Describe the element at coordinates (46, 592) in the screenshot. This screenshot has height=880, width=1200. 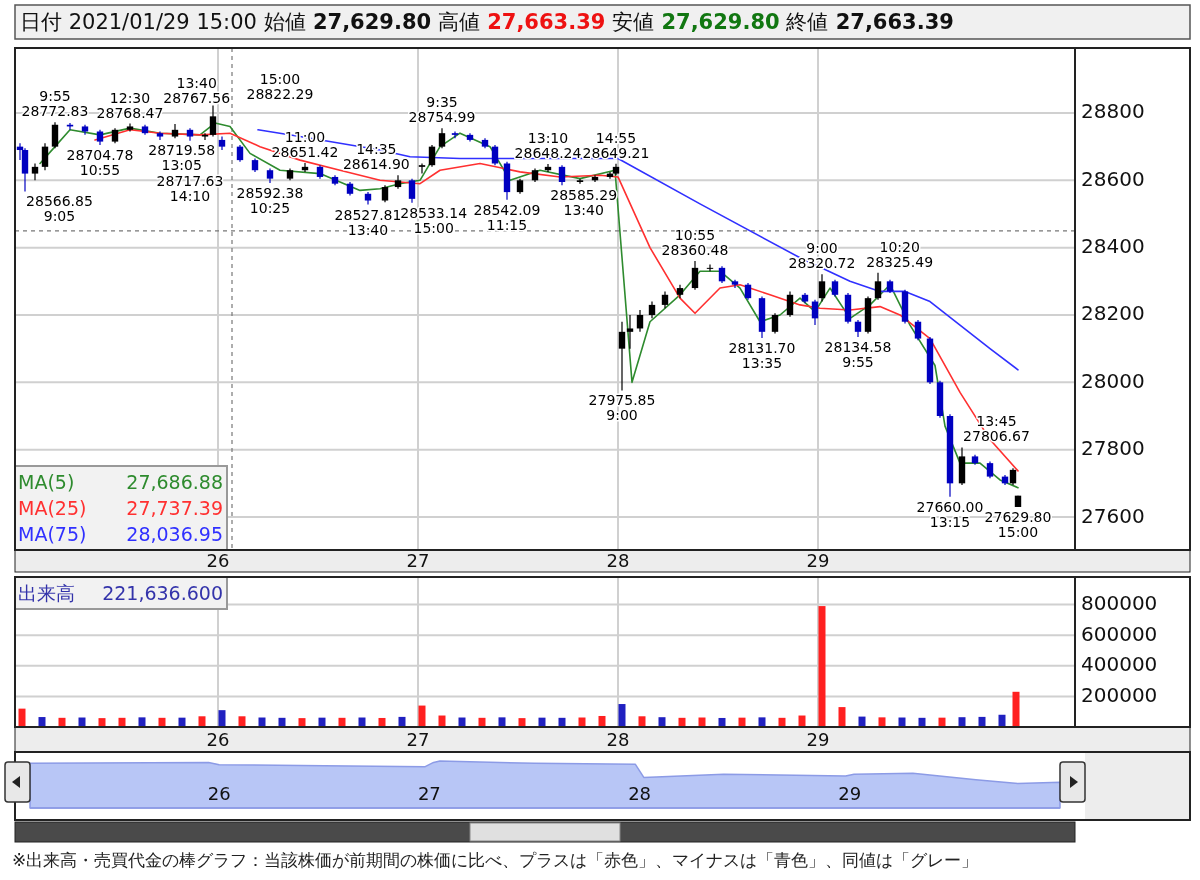
I see `text: 出来高` at that location.